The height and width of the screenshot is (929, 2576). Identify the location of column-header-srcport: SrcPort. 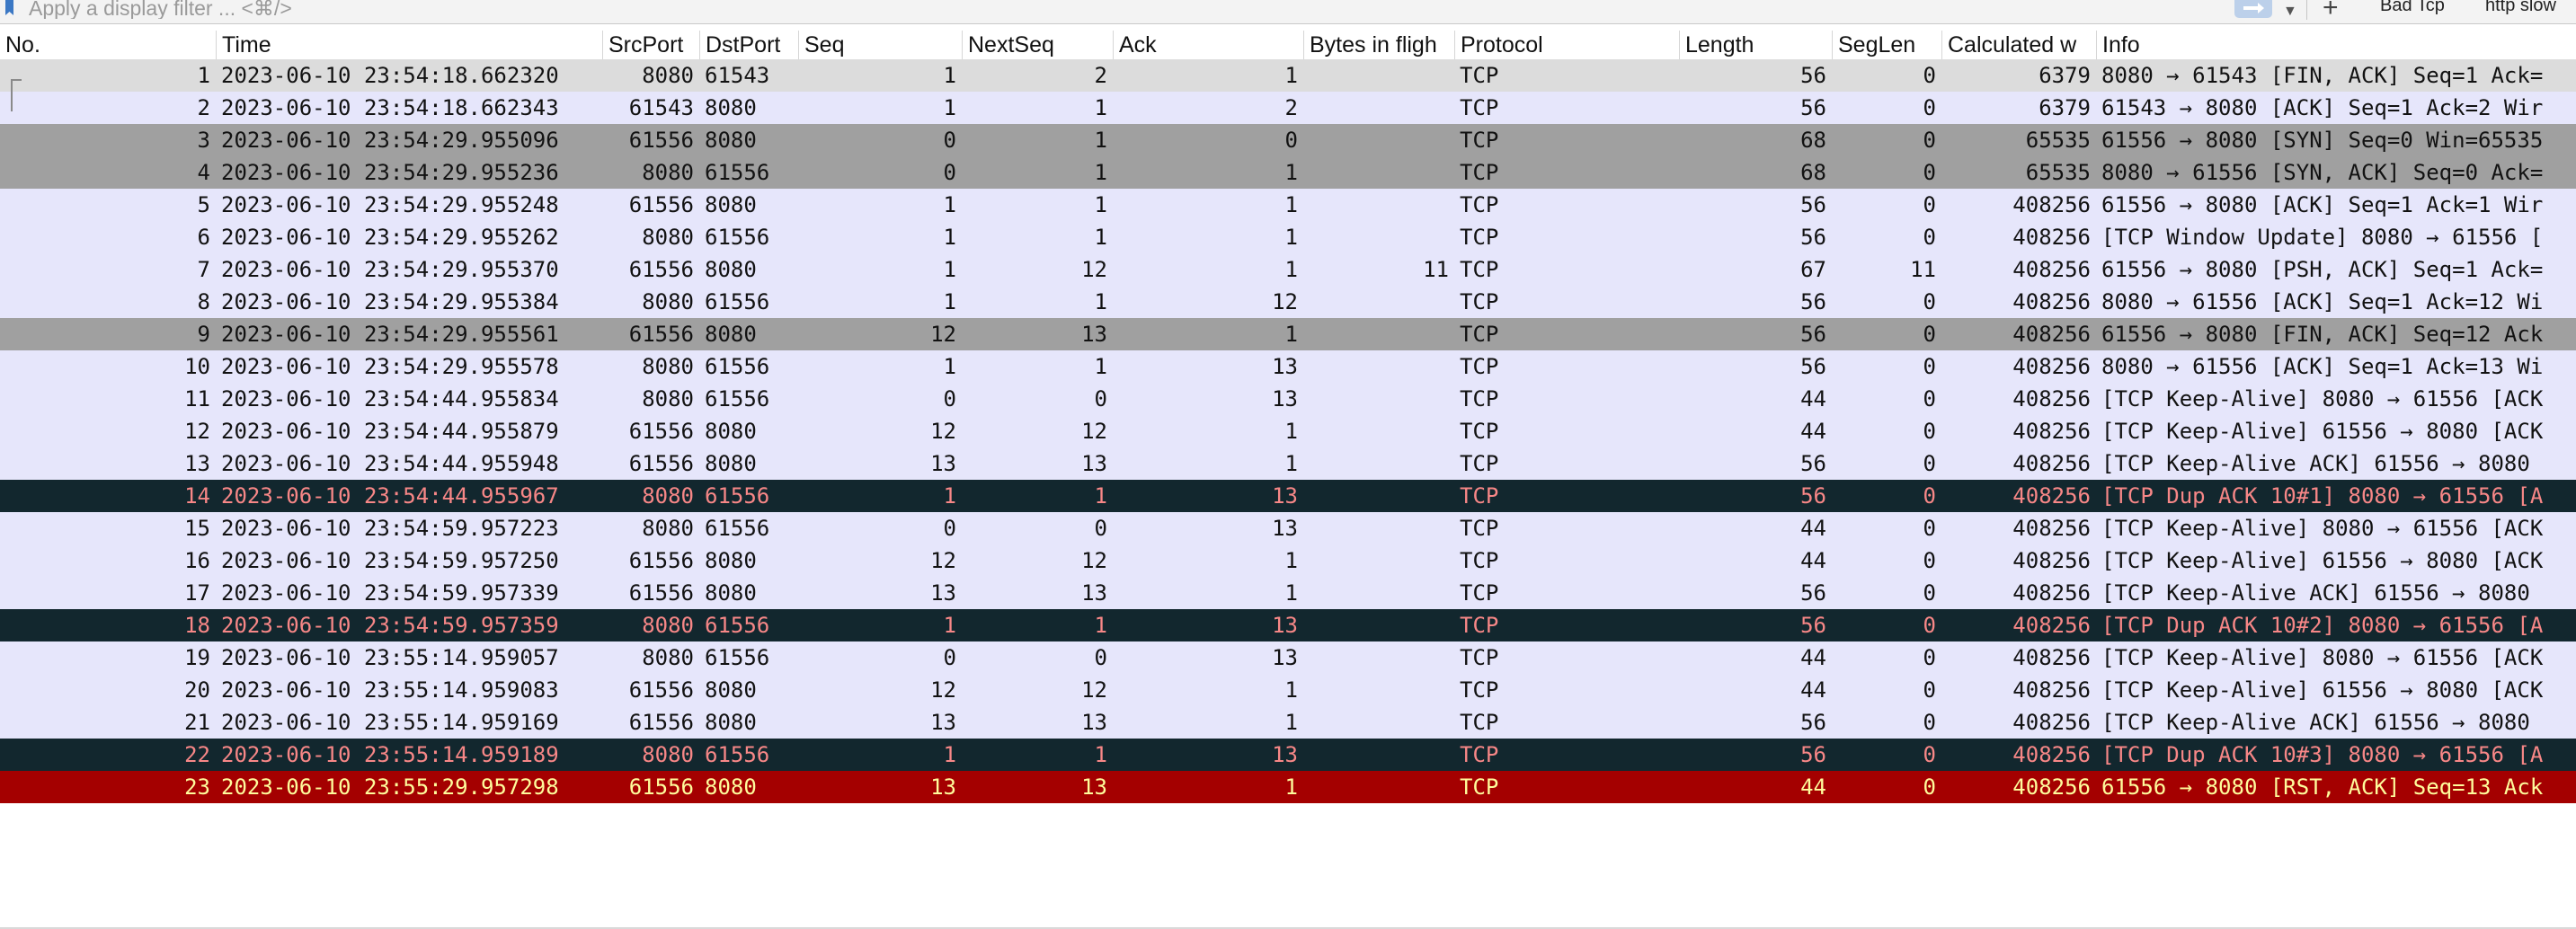
(650, 45).